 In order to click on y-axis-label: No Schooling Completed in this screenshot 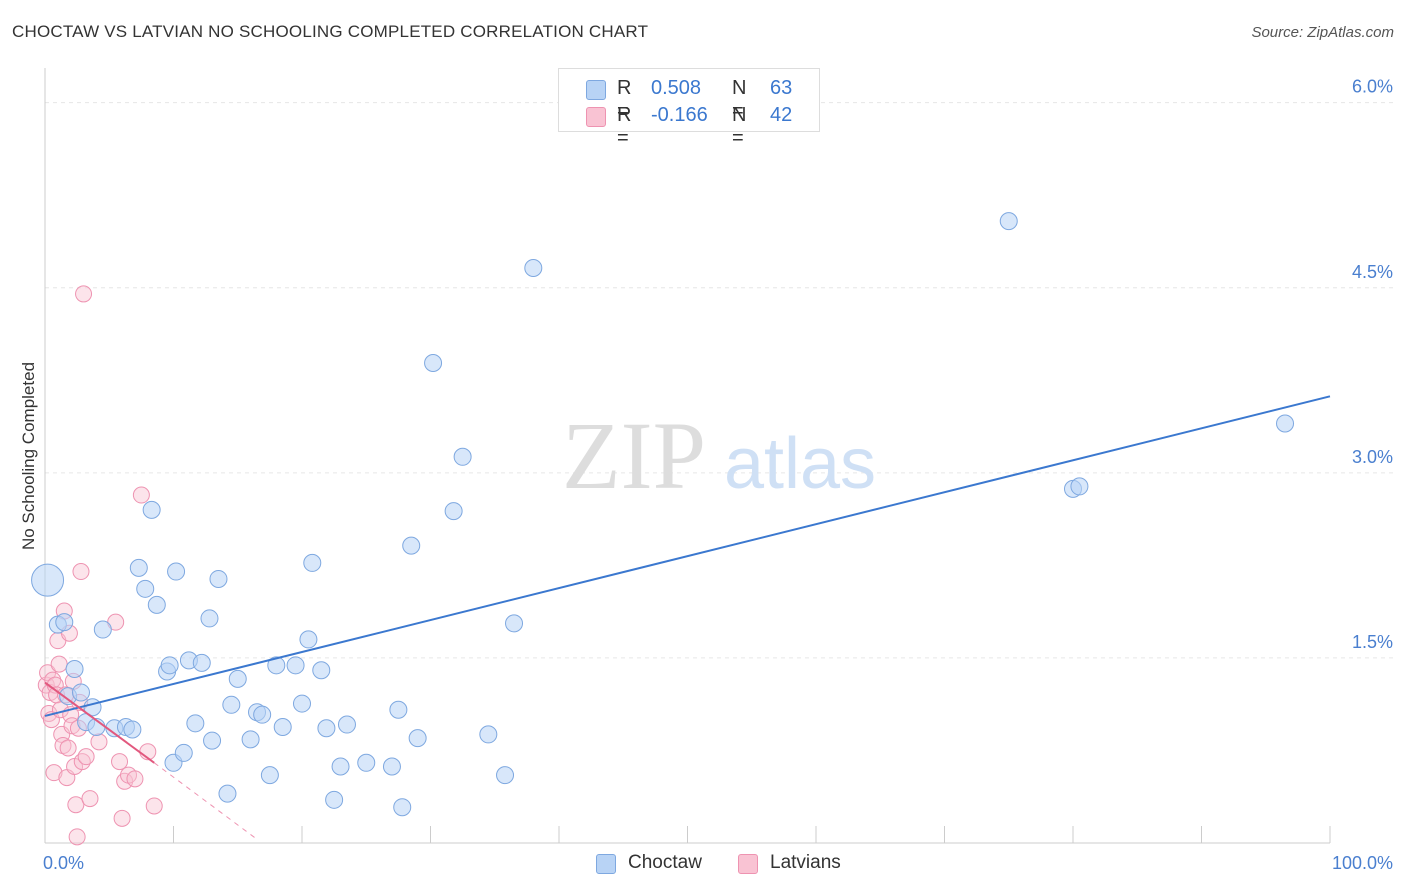, I will do `click(28, 456)`.